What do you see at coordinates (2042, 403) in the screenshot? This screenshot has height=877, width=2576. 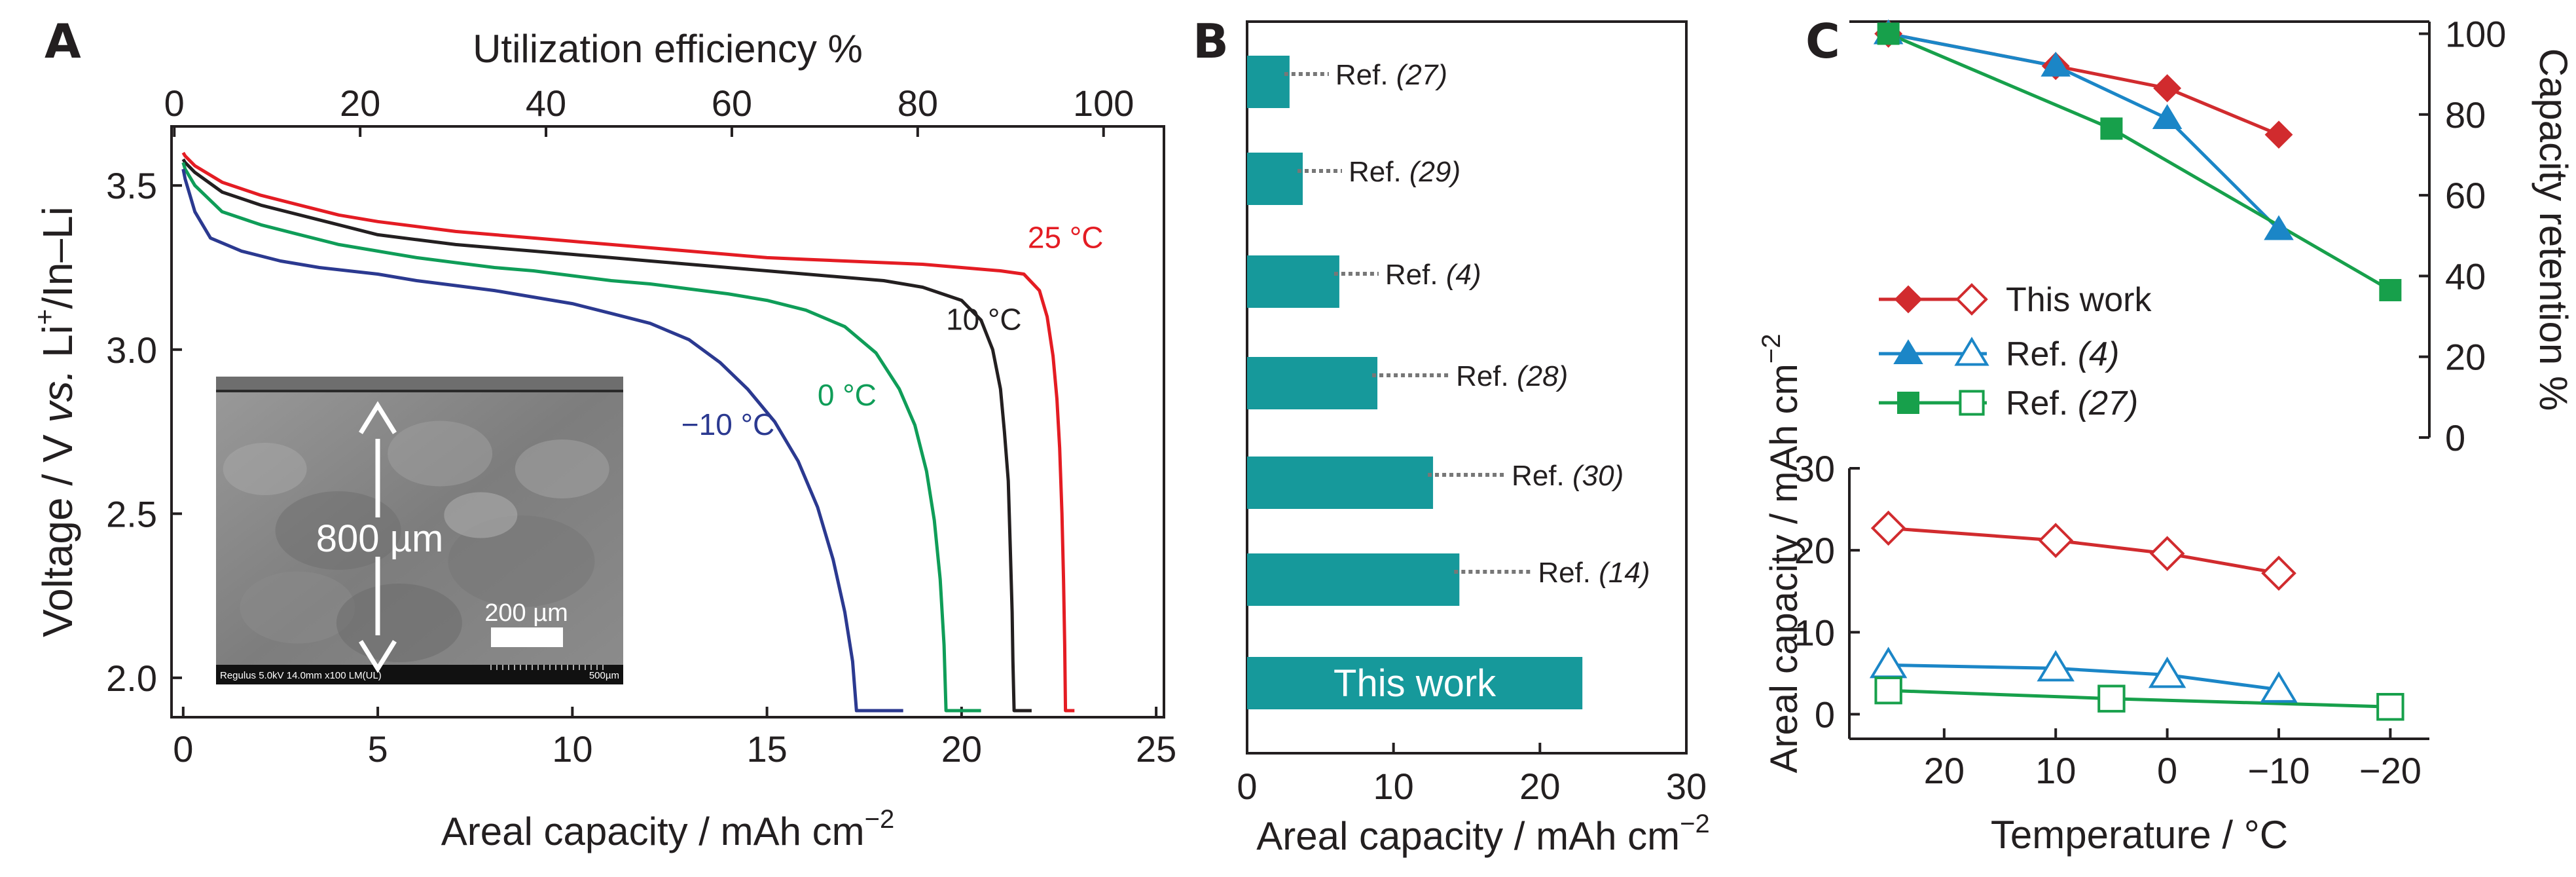 I see `legend-label-pre: Ref.` at bounding box center [2042, 403].